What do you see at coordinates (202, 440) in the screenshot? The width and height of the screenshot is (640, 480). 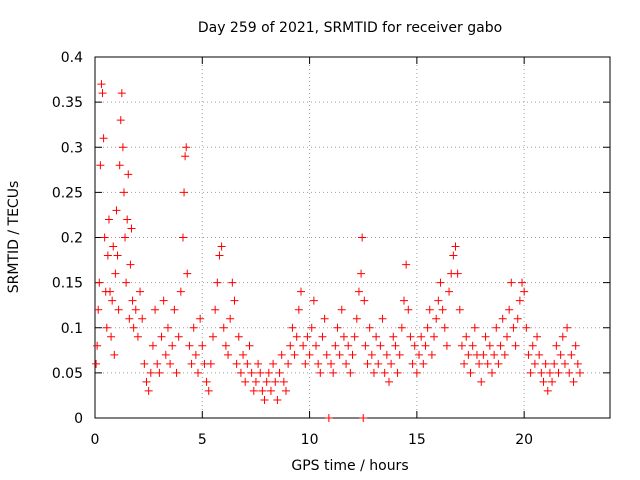 I see `x-tick-label: 5` at bounding box center [202, 440].